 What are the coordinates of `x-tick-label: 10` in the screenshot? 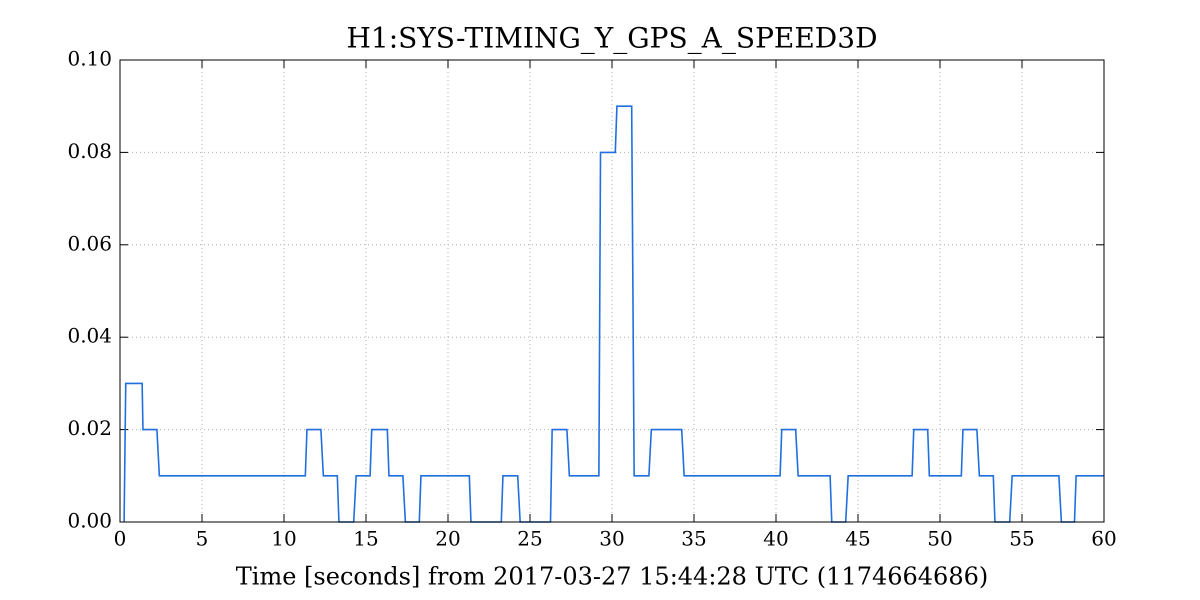 It's located at (283, 539).